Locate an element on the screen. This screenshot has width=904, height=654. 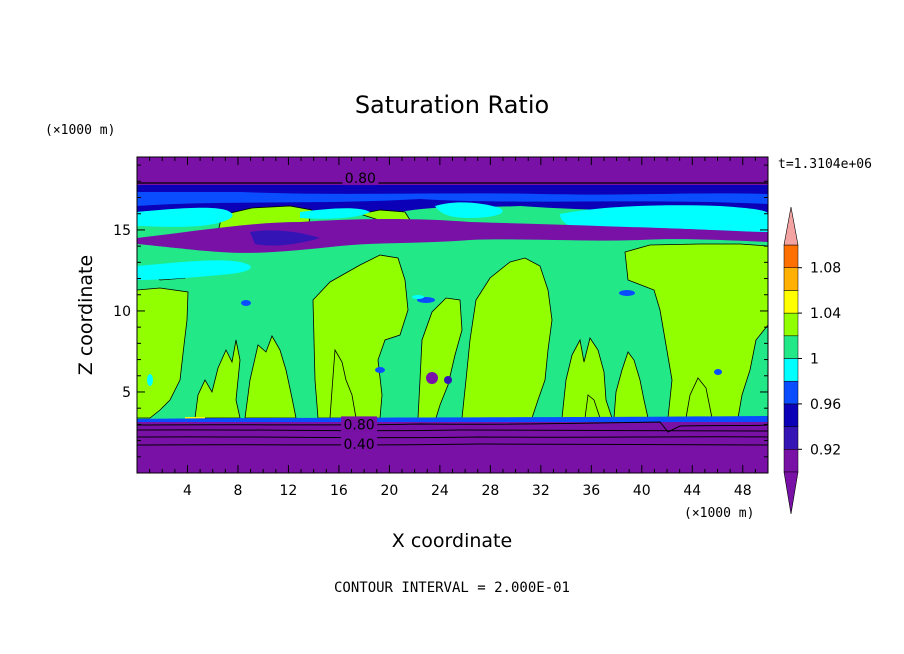
x-tick-label: 40 is located at coordinates (642, 491).